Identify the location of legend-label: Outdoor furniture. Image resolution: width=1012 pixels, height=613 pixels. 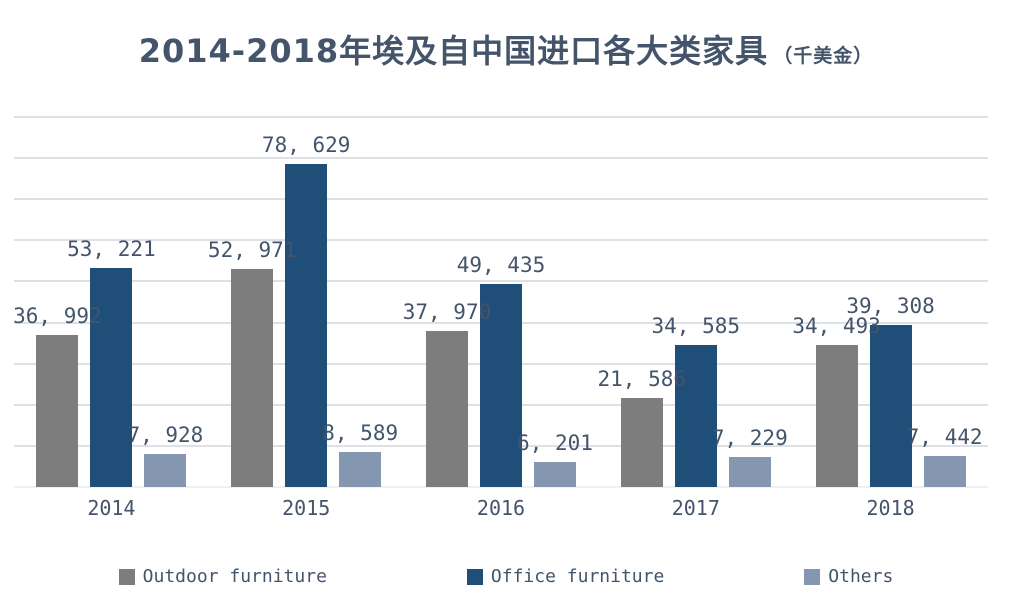
(234, 576).